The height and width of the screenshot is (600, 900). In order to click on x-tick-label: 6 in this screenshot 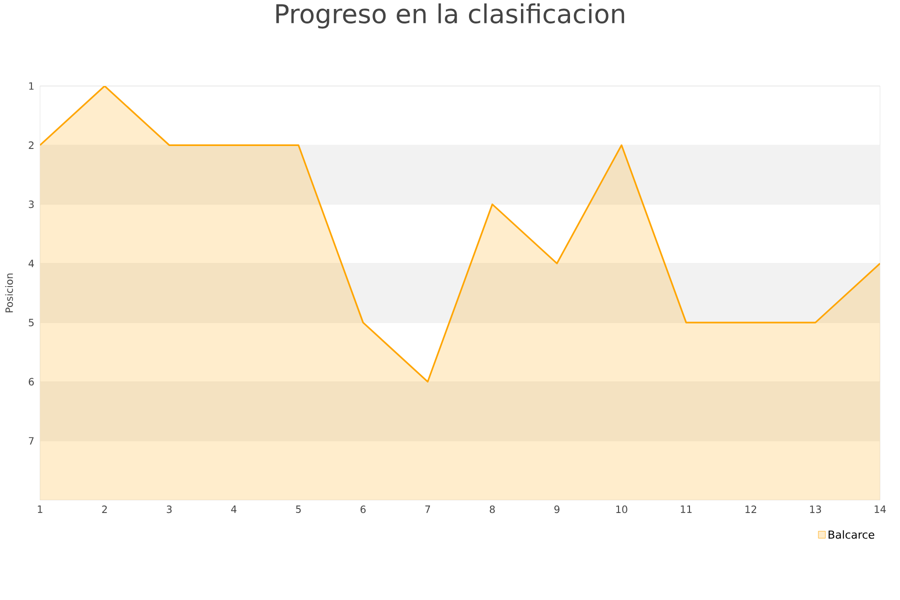, I will do `click(363, 510)`.